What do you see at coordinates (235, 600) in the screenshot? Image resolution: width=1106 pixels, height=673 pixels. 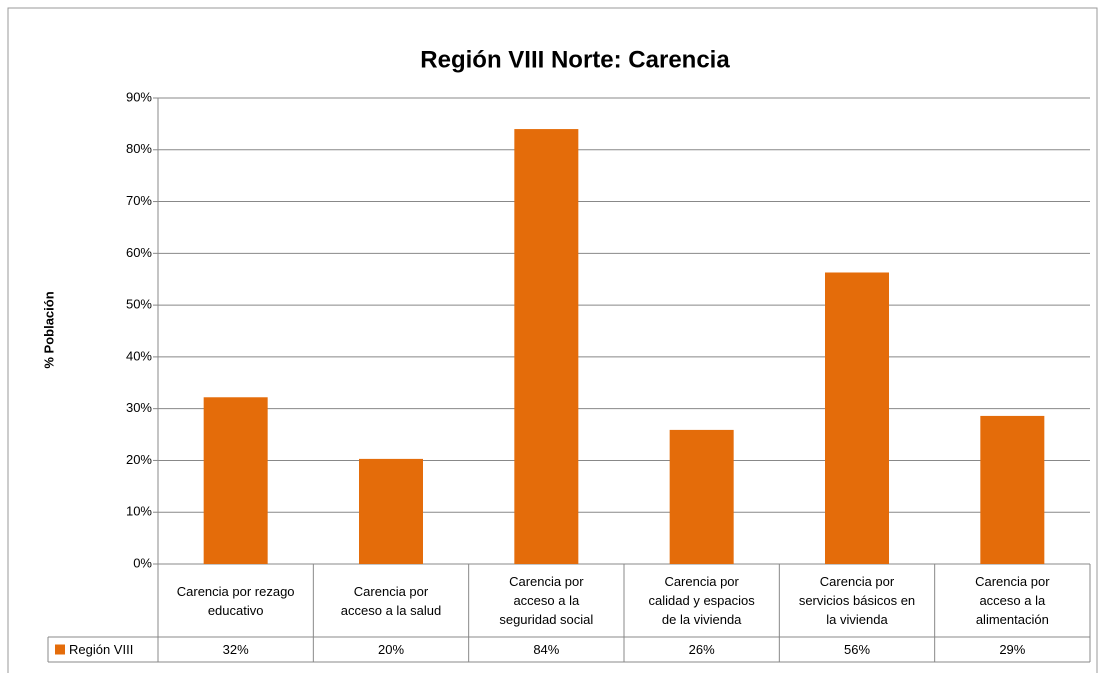 I see `x-tick-label: Carencia por rezago educativo` at bounding box center [235, 600].